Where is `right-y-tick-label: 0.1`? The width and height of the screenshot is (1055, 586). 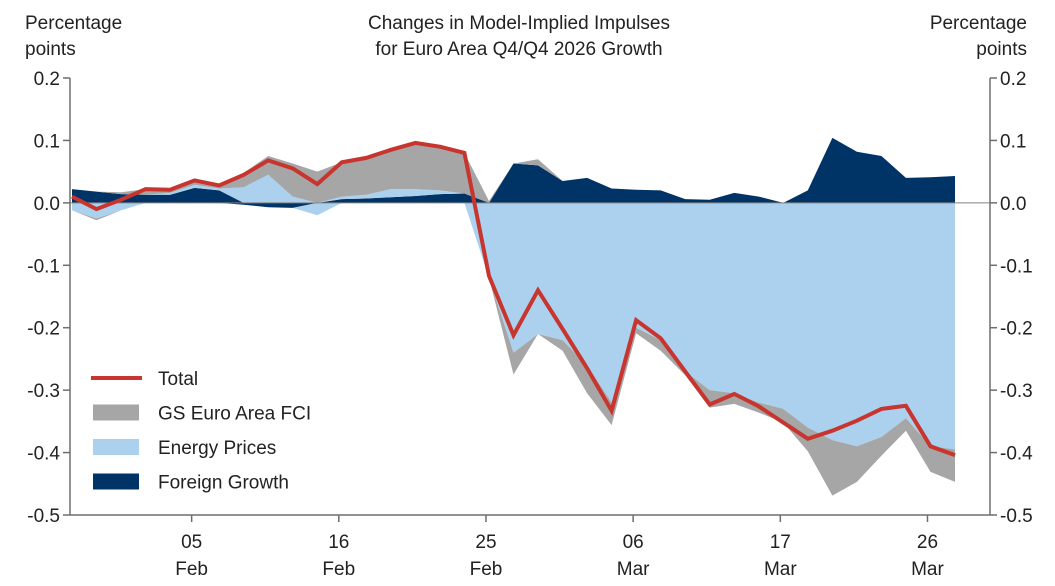 right-y-tick-label: 0.1 is located at coordinates (1013, 141).